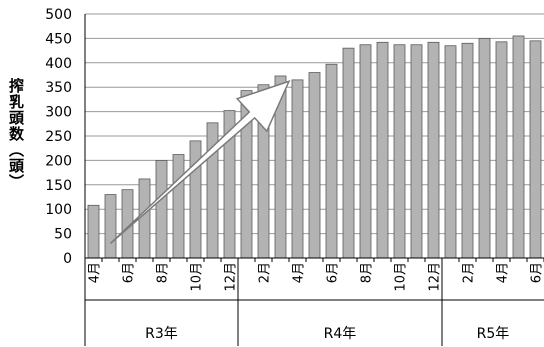 The height and width of the screenshot is (347, 544). Describe the element at coordinates (493, 334) in the screenshot. I see `year-group-label: R5年` at that location.